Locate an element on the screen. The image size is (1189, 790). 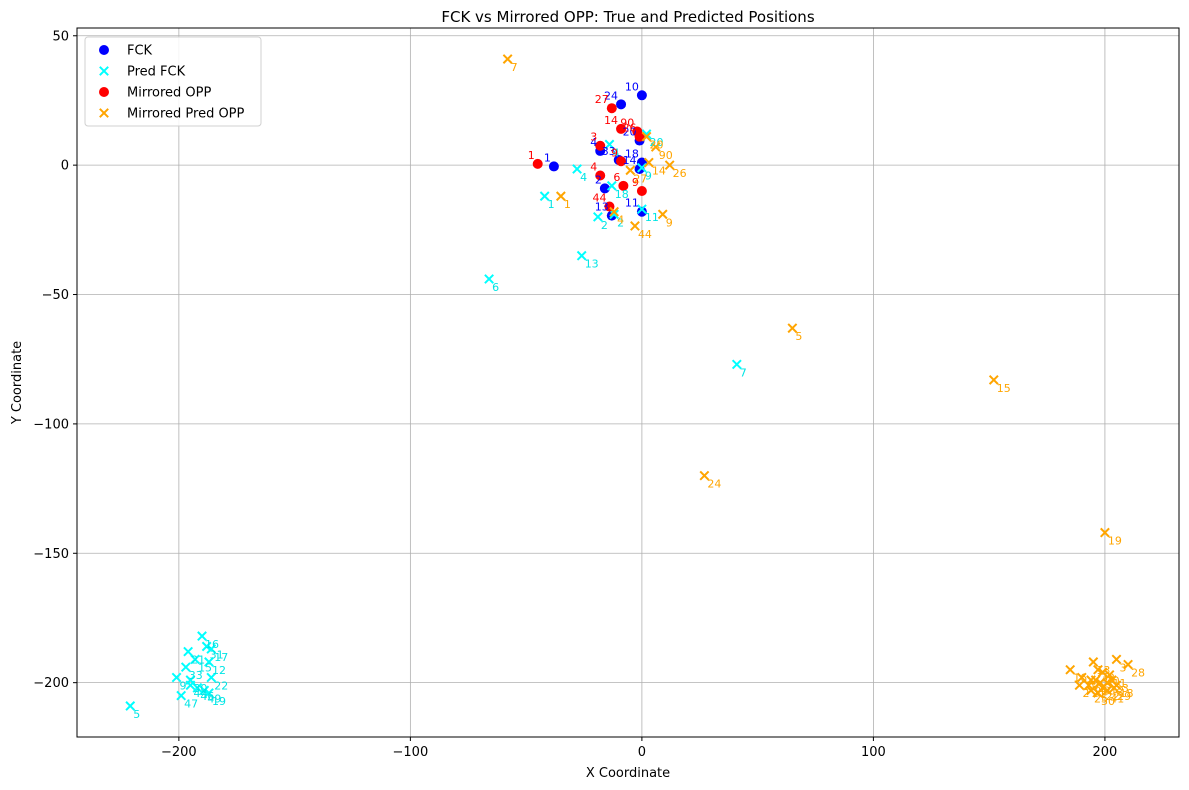
point-label: 2 is located at coordinates (598, 179).